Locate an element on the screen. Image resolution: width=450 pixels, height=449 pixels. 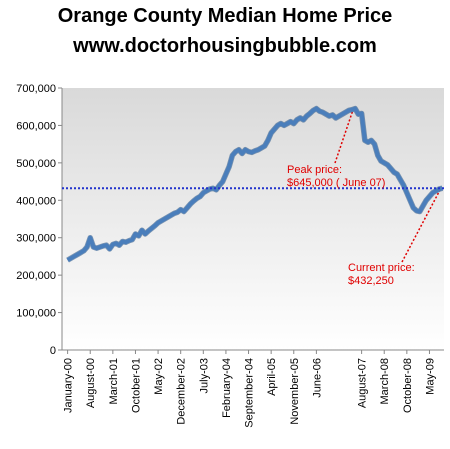
x-tick-label: December-02 is located at coordinates (182, 391).